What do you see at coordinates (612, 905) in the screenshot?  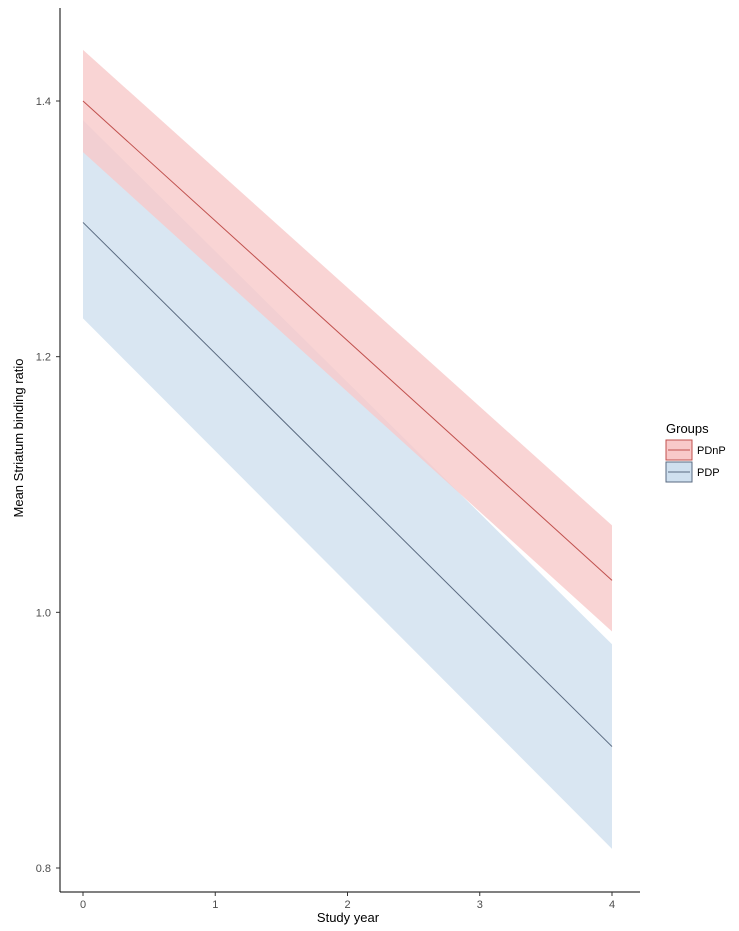 I see `x-tick-label: 4` at bounding box center [612, 905].